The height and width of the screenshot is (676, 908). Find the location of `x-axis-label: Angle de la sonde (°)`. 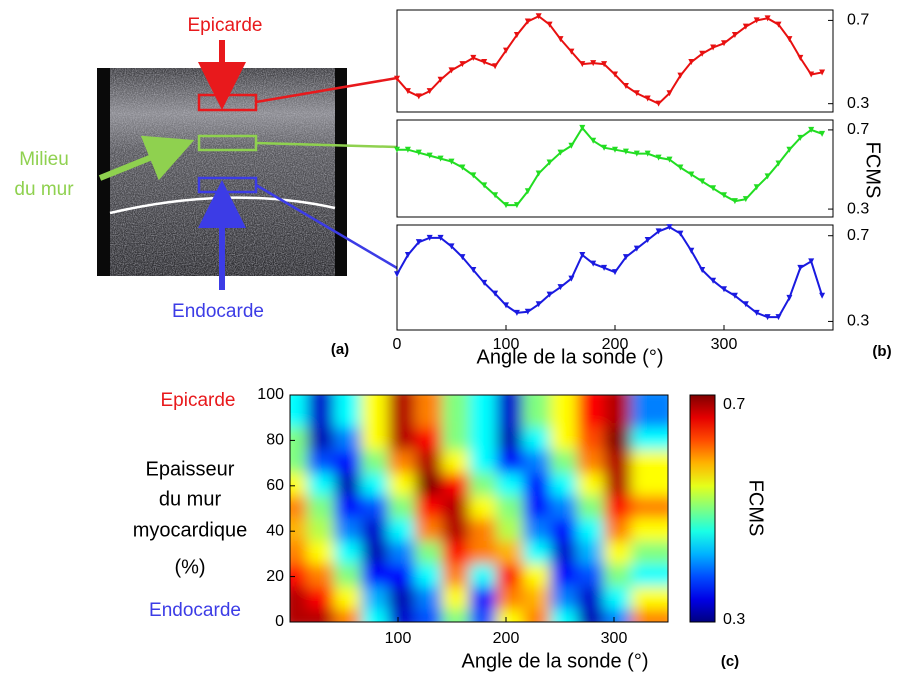

x-axis-label: Angle de la sonde (°) is located at coordinates (569, 357).